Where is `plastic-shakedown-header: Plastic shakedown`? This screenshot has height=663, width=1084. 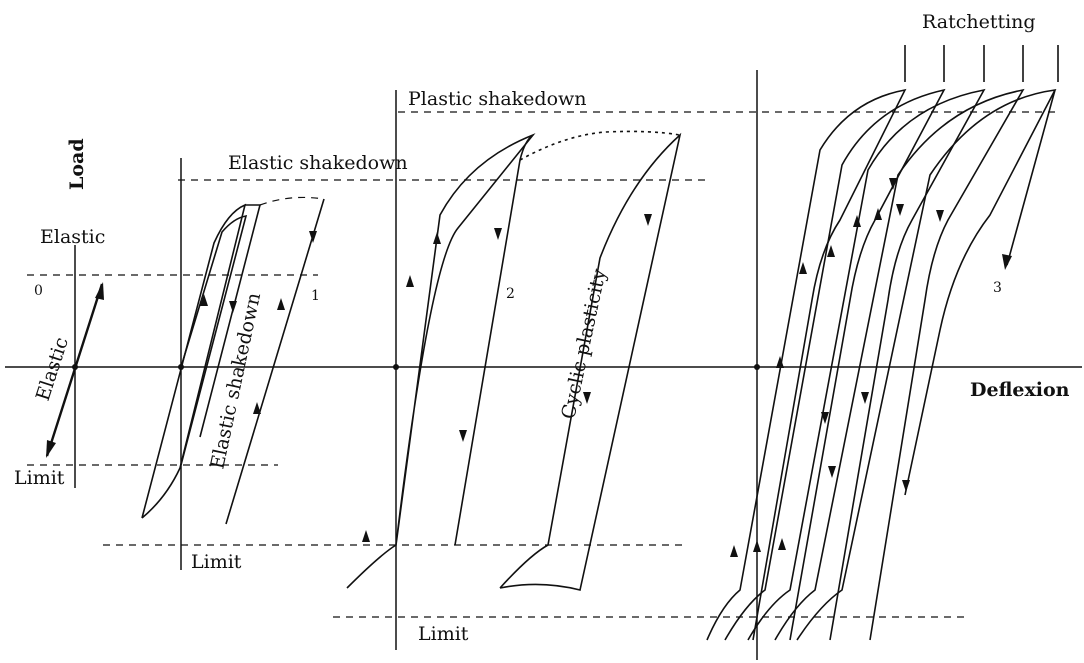 plastic-shakedown-header: Plastic shakedown is located at coordinates (497, 99).